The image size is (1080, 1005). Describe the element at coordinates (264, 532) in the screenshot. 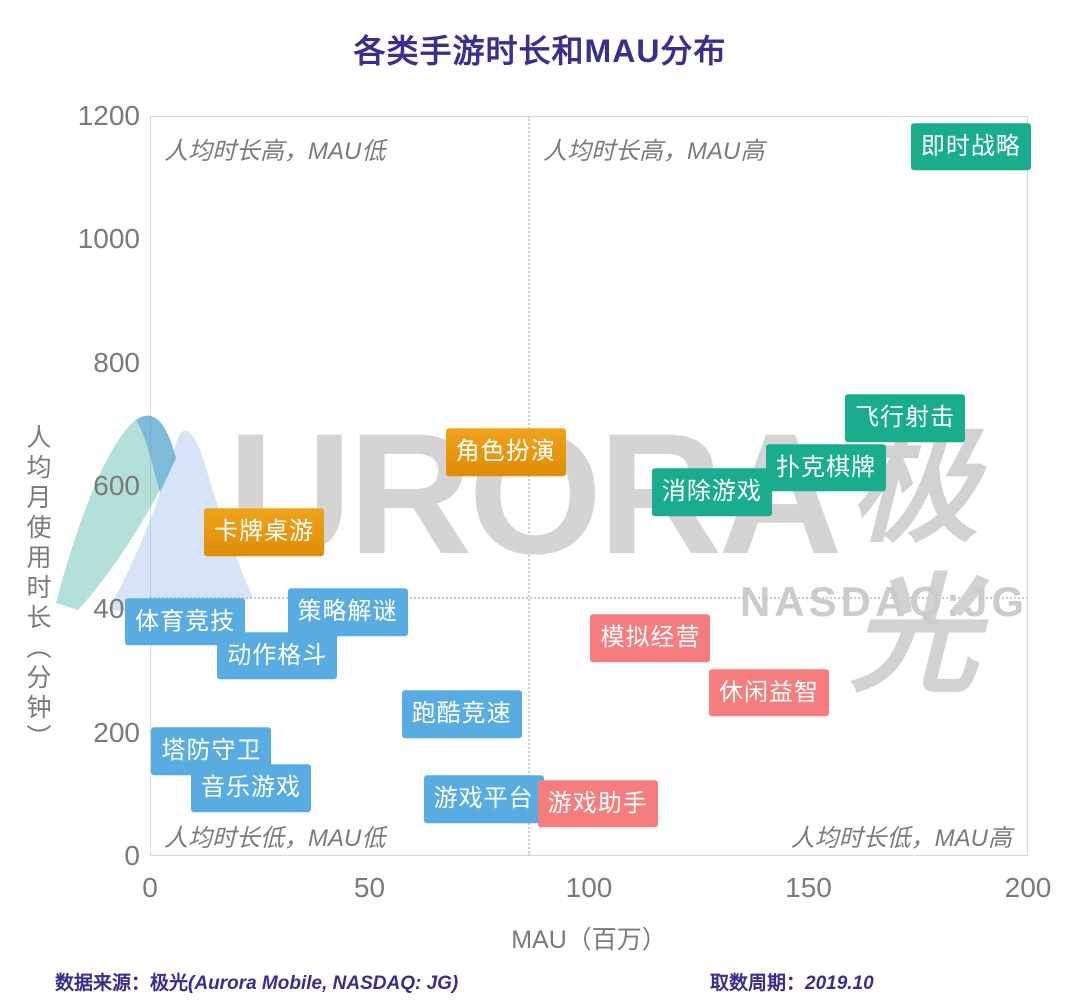

I see `data-point-label: 卡牌桌游` at that location.